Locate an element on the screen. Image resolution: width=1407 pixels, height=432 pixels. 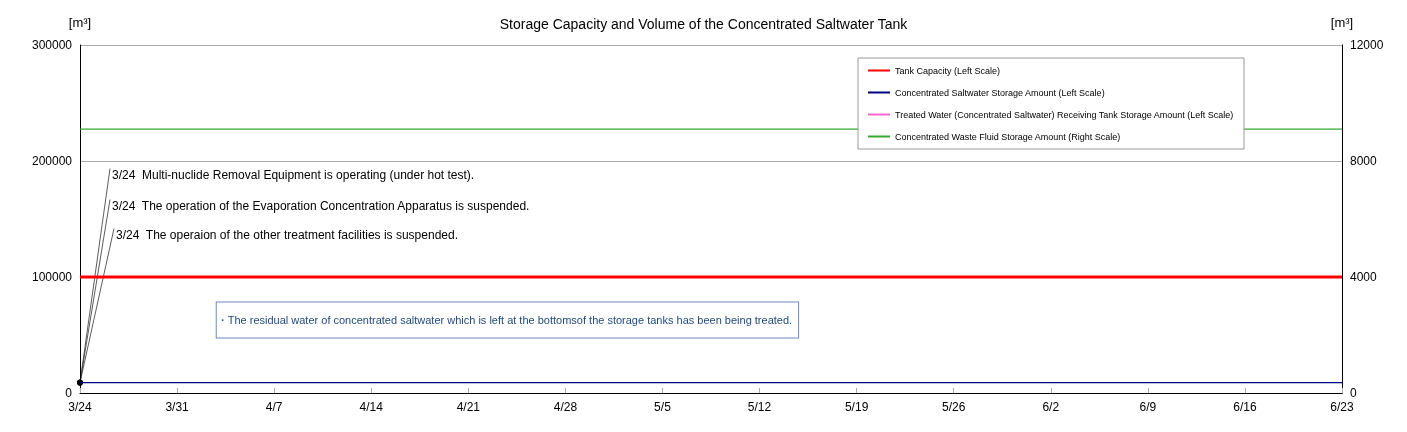
x-tick-label: 4/14 is located at coordinates (371, 407).